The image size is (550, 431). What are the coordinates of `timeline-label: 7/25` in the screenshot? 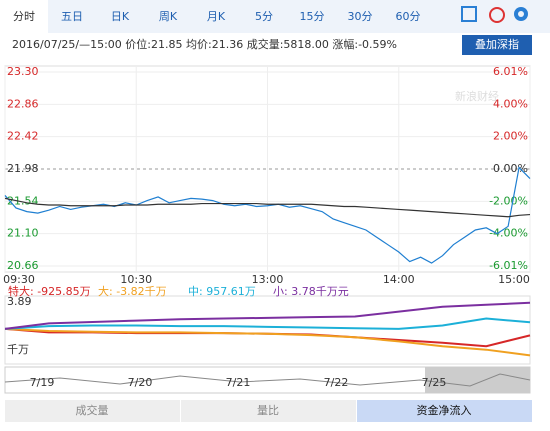 It's located at (434, 382).